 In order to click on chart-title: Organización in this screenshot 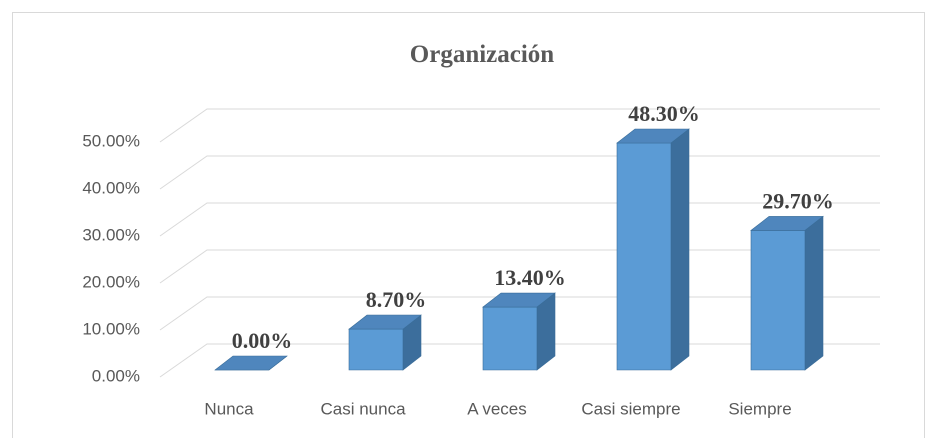, I will do `click(482, 54)`.